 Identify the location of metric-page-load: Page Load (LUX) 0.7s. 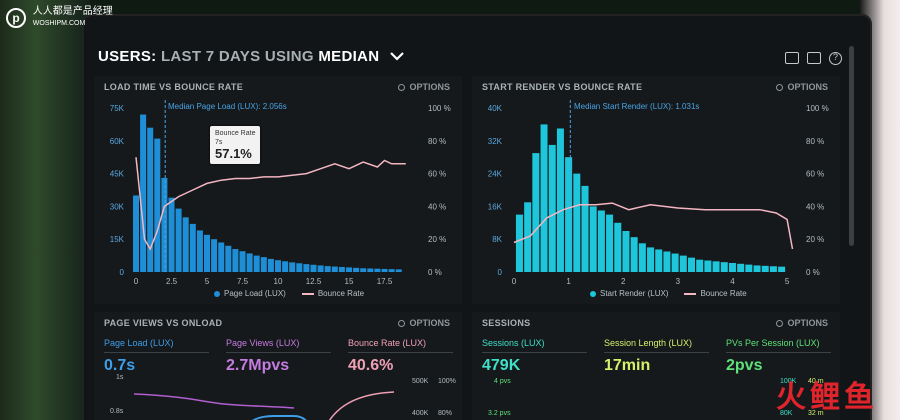
(156, 356).